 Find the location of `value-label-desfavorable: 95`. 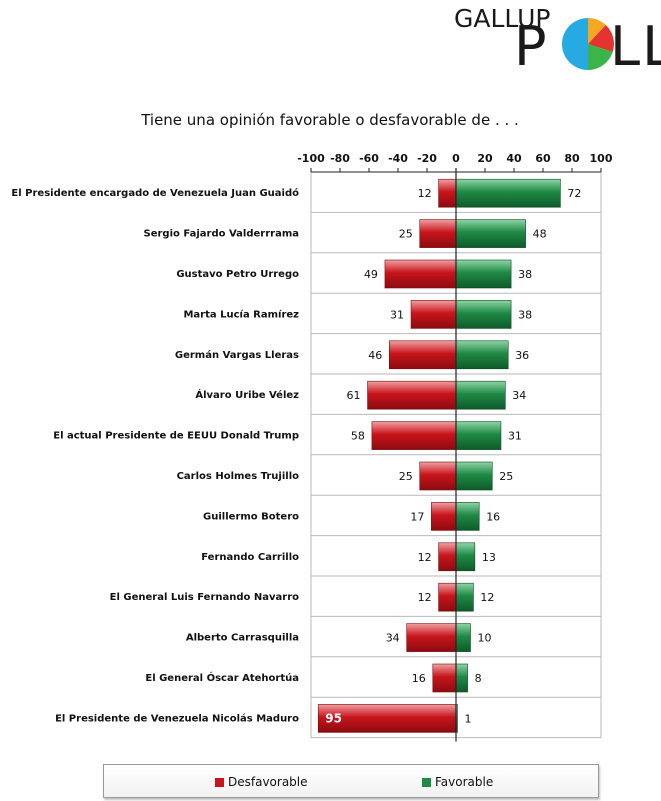

value-label-desfavorable: 95 is located at coordinates (333, 718).